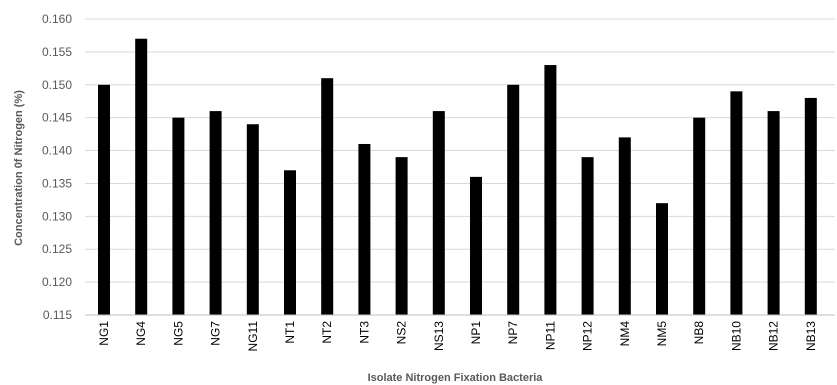 This screenshot has width=837, height=385. I want to click on bar-ng7, so click(215, 213).